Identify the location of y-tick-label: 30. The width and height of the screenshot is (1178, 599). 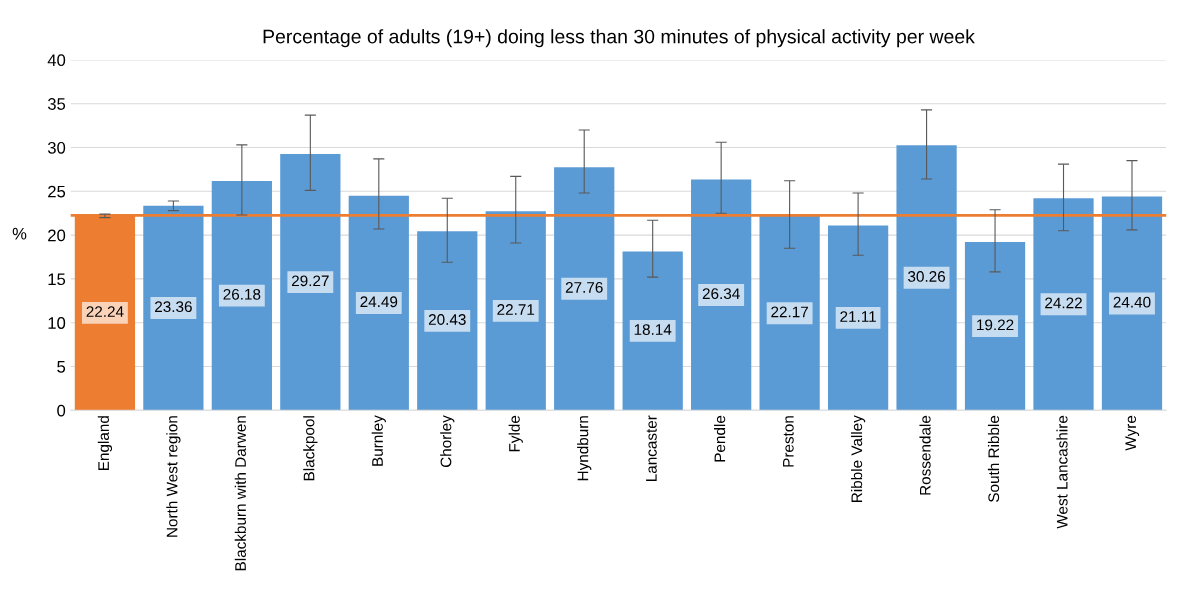
(56, 147).